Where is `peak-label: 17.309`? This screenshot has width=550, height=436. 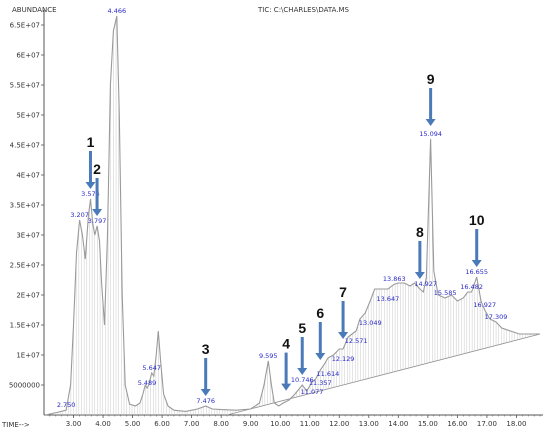 peak-label: 17.309 is located at coordinates (496, 317).